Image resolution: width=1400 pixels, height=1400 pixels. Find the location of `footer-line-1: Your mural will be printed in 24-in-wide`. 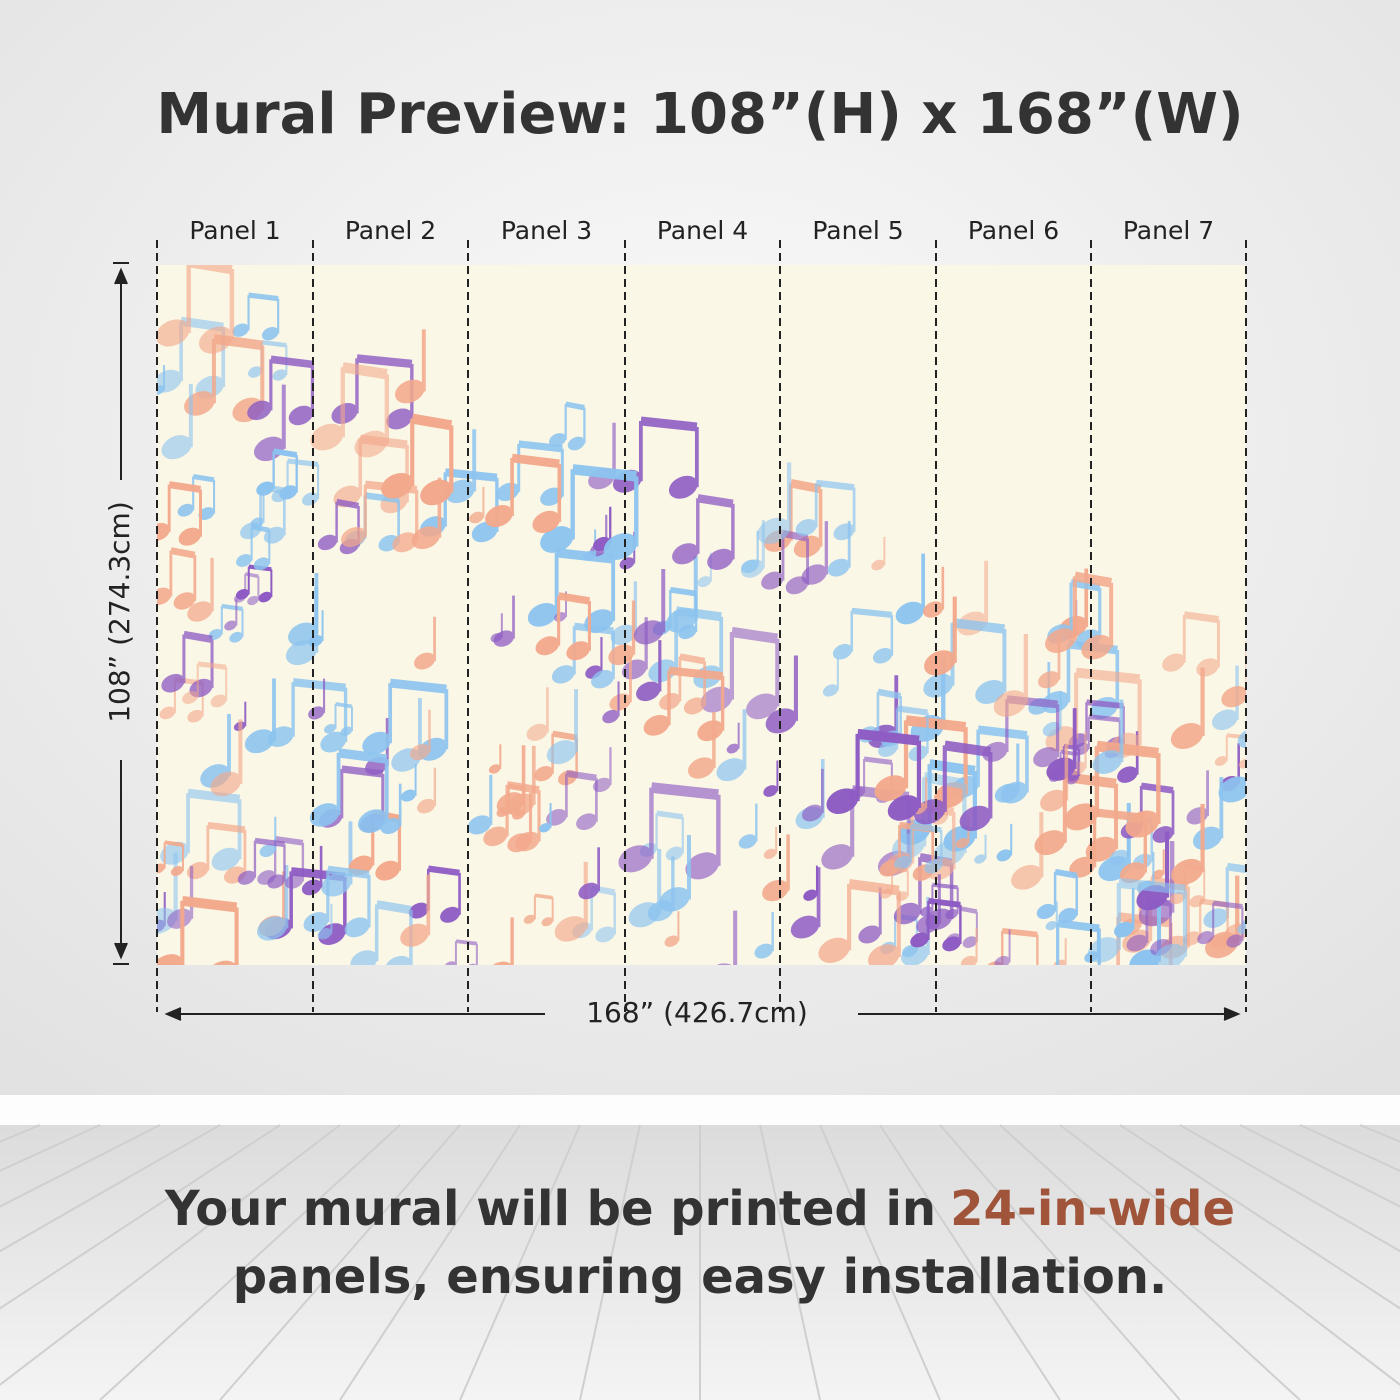

footer-line-1: Your mural will be printed in 24-in-wide is located at coordinates (699, 1209).